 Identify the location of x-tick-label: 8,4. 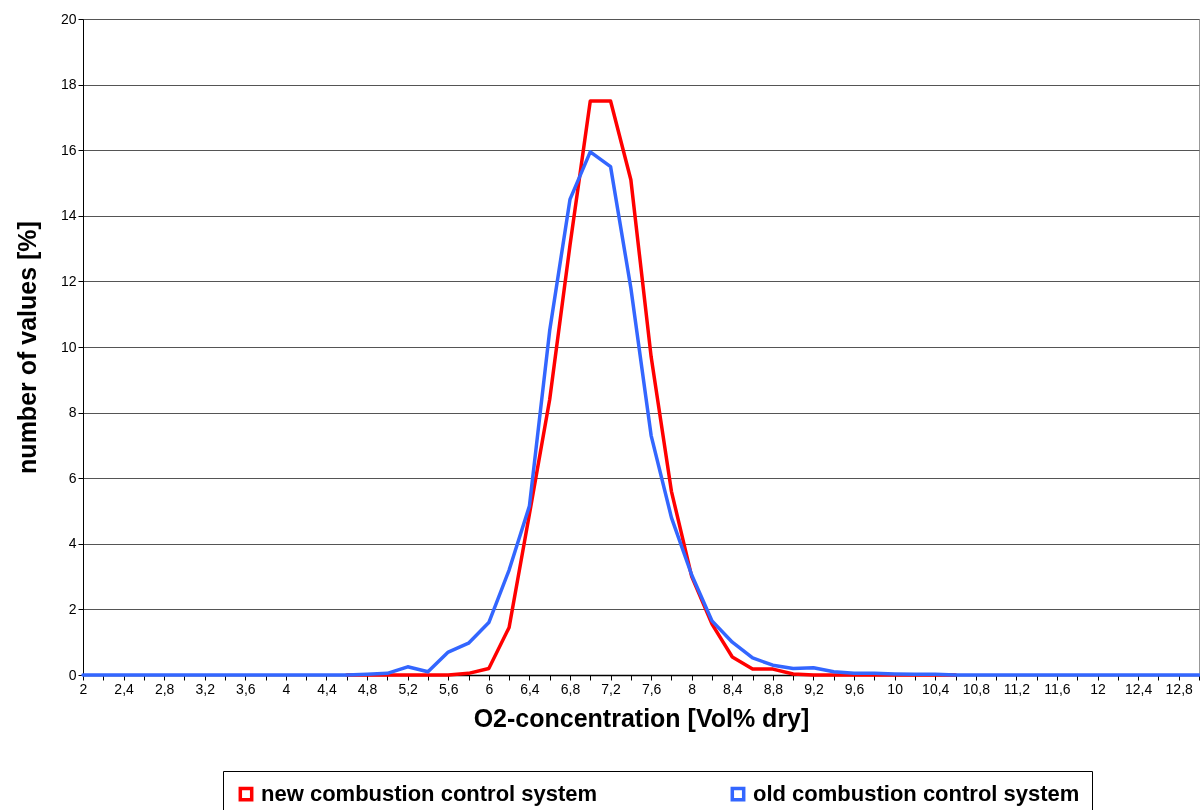
(733, 688).